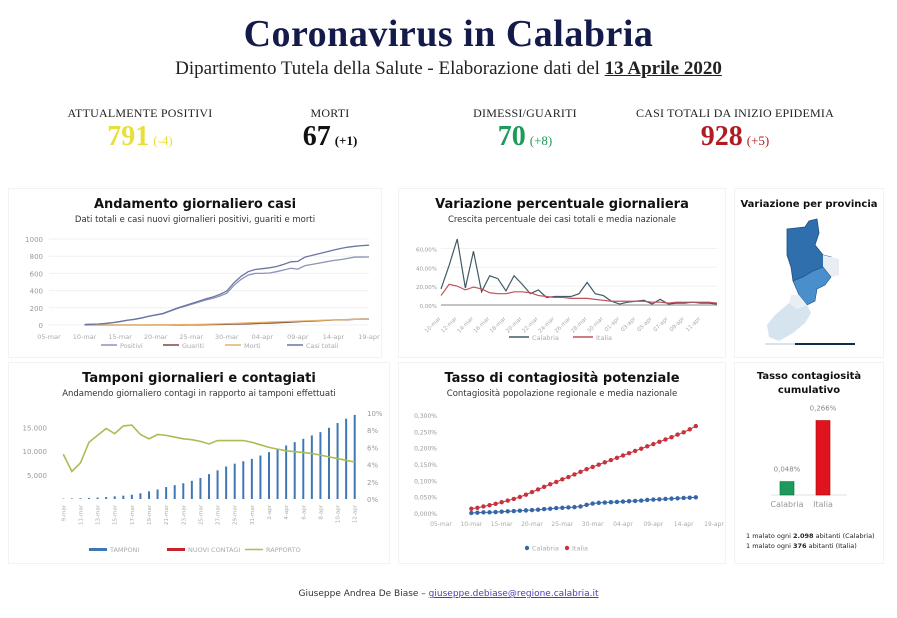 The width and height of the screenshot is (897, 618). I want to click on x-tick-label: 11-apr, so click(694, 325).